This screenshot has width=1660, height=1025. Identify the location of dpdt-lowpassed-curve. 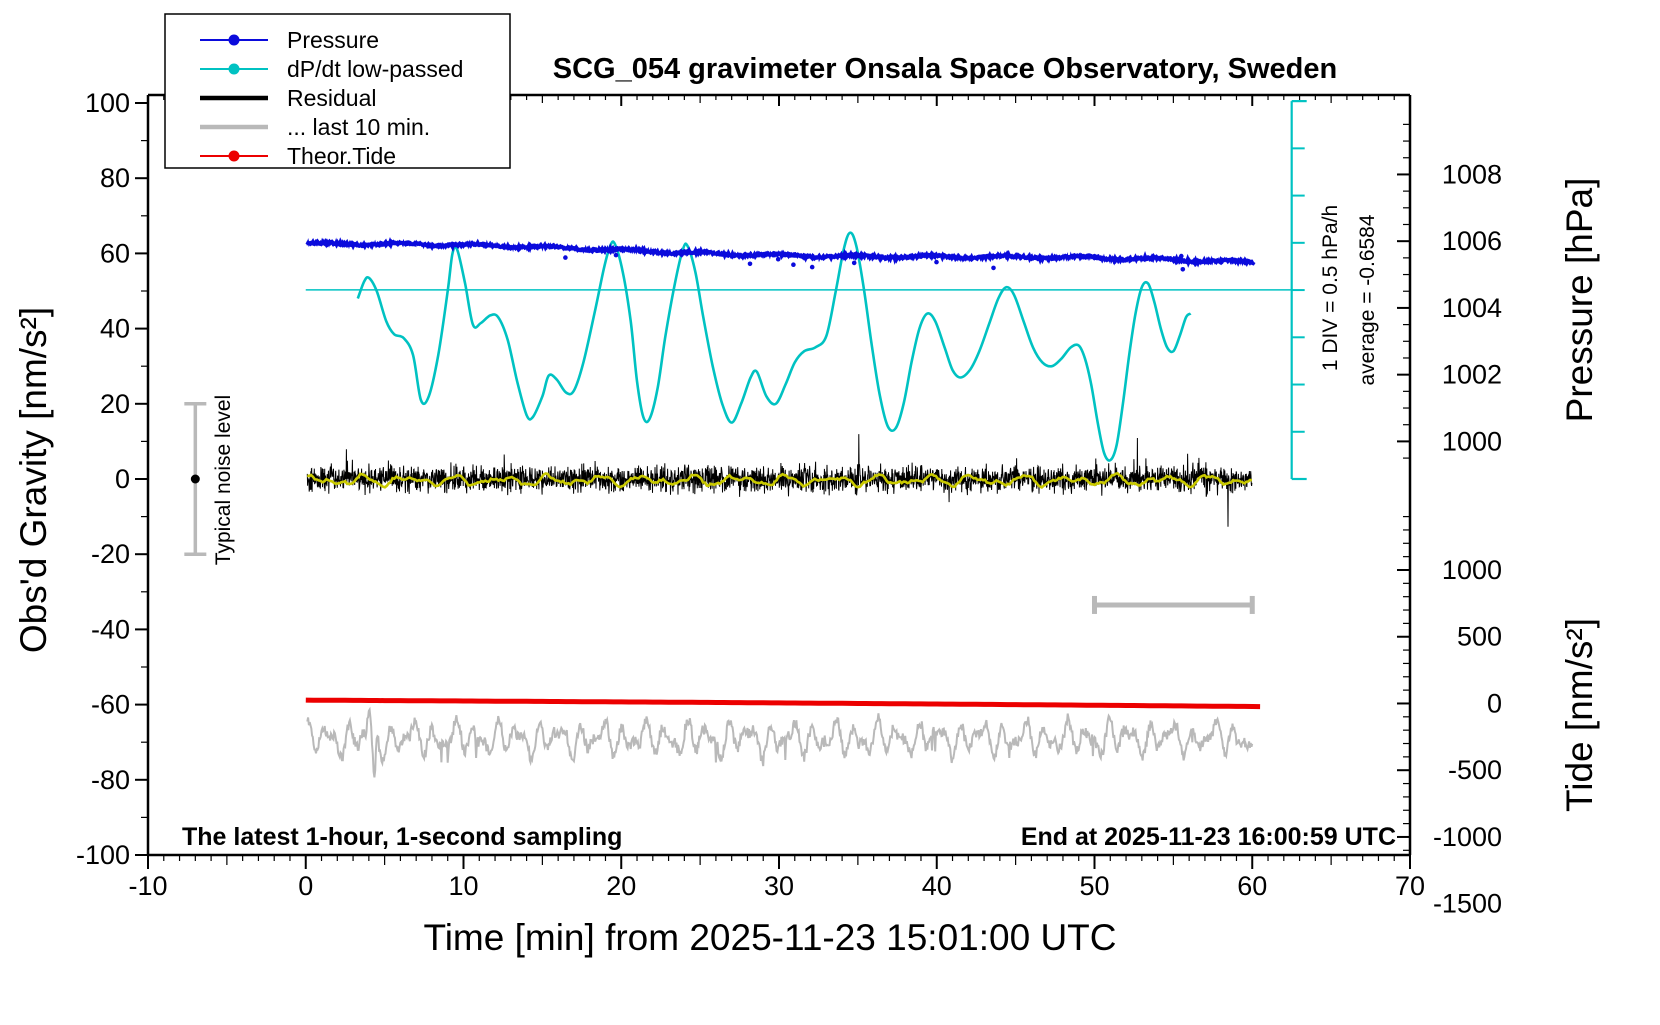
(774, 346).